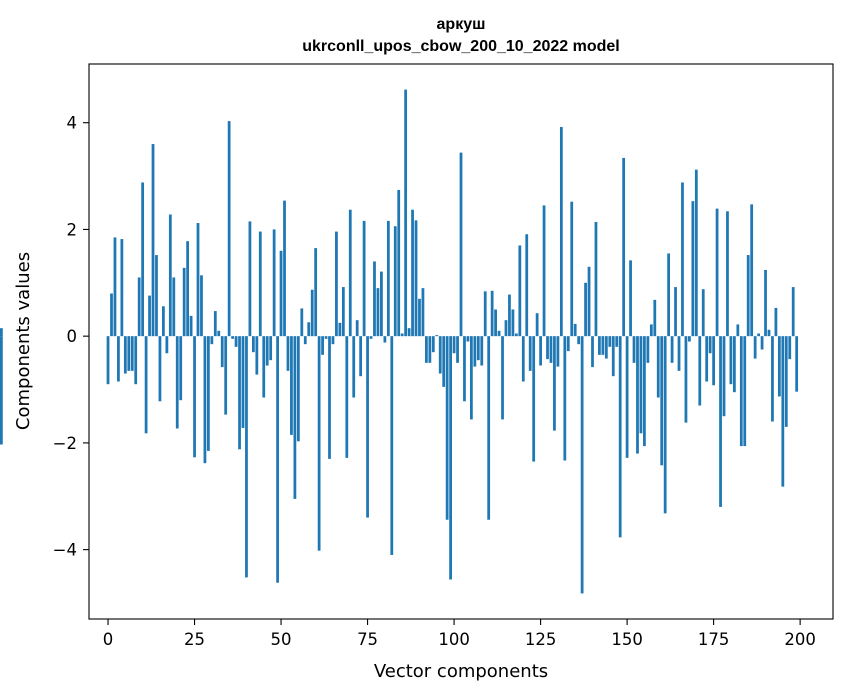 The width and height of the screenshot is (847, 696). I want to click on x-tick-label-0: 0, so click(108, 639).